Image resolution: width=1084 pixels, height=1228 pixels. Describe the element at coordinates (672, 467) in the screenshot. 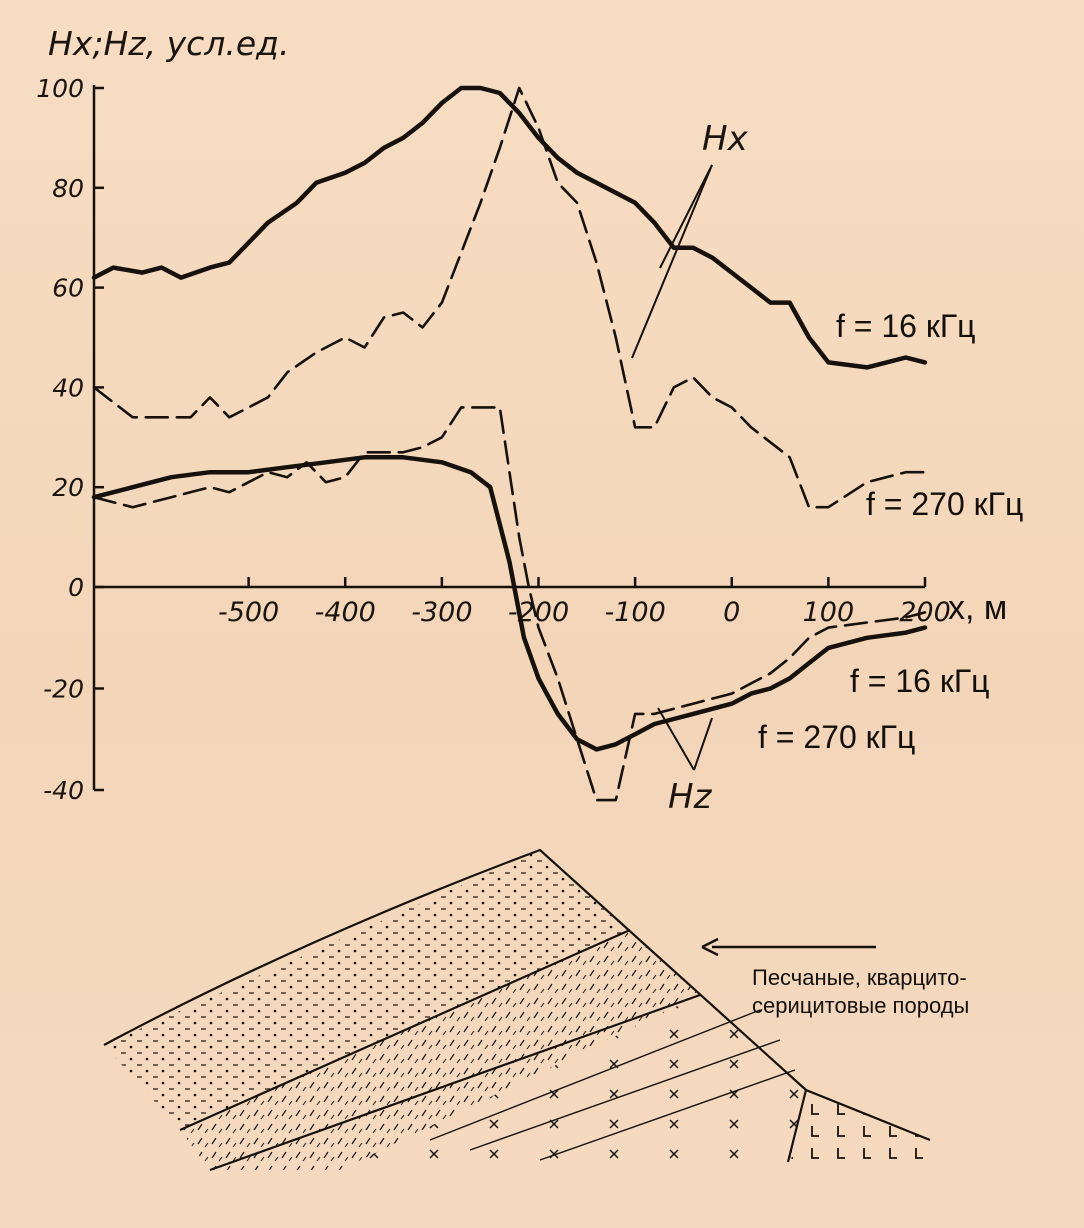

I see `leader-lines` at that location.